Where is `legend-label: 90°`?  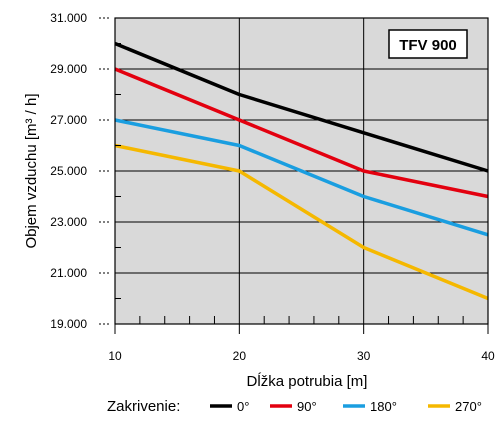 legend-label: 90° is located at coordinates (307, 406).